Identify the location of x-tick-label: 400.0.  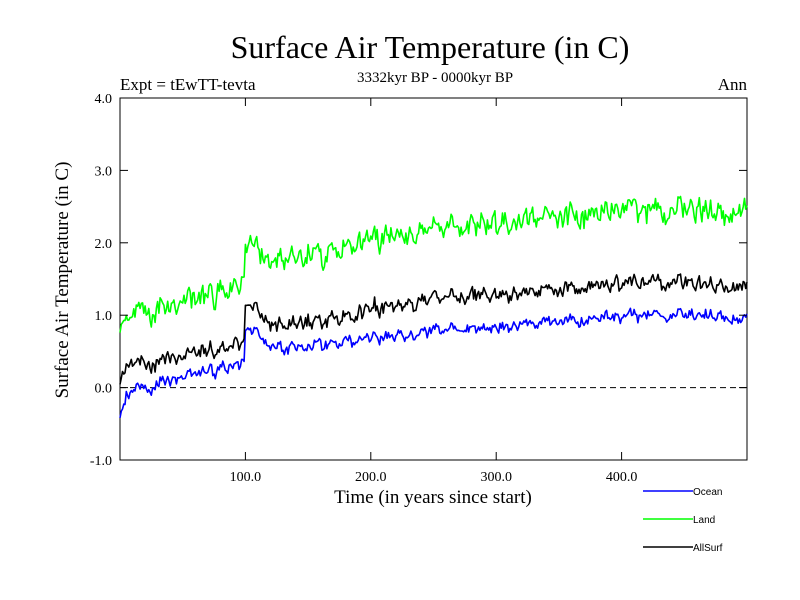
(622, 477).